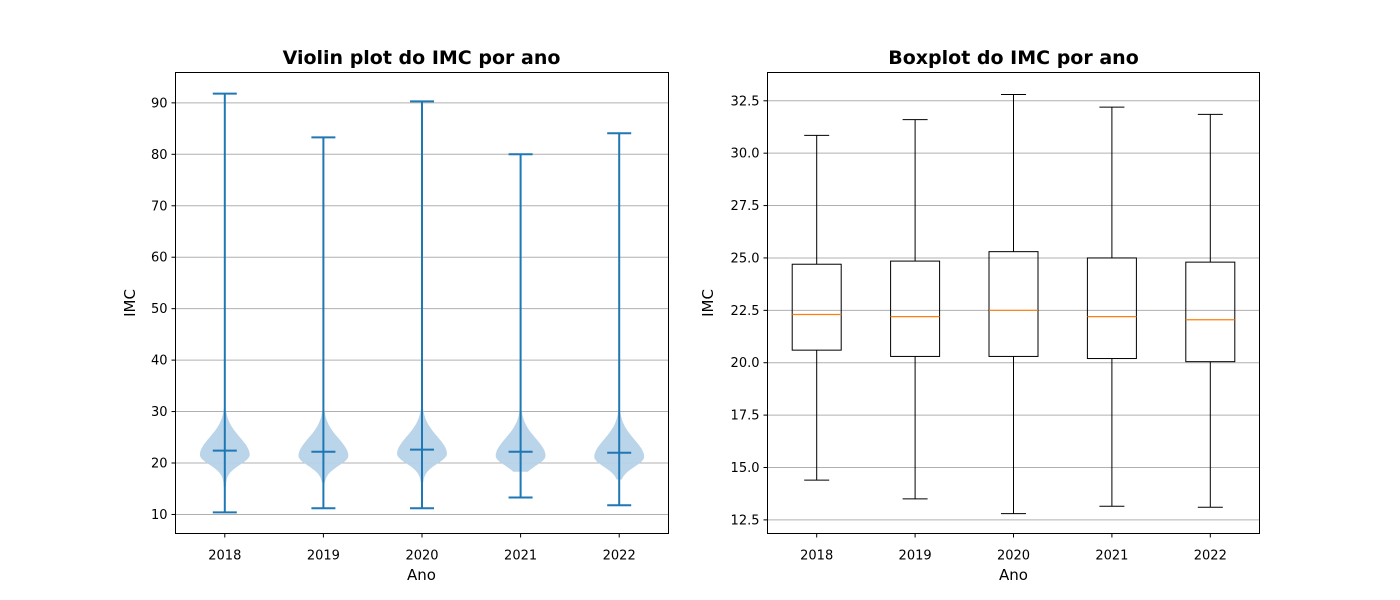 The height and width of the screenshot is (600, 1400). What do you see at coordinates (323, 556) in the screenshot?
I see `violin-x-tick-label: 2019` at bounding box center [323, 556].